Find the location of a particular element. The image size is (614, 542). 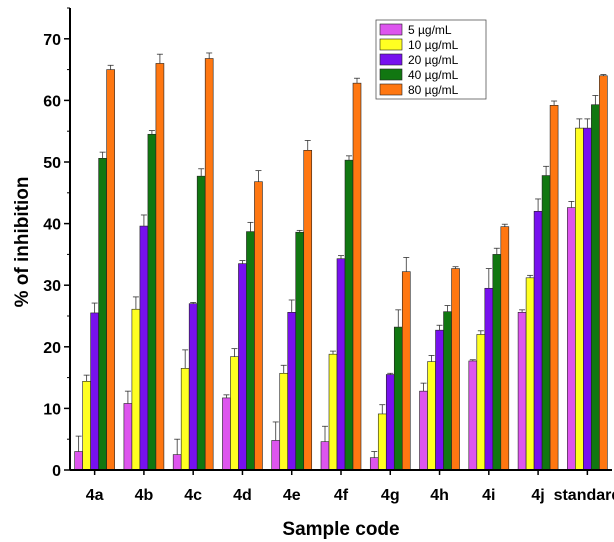

bar-4a-s0 is located at coordinates (78, 461).